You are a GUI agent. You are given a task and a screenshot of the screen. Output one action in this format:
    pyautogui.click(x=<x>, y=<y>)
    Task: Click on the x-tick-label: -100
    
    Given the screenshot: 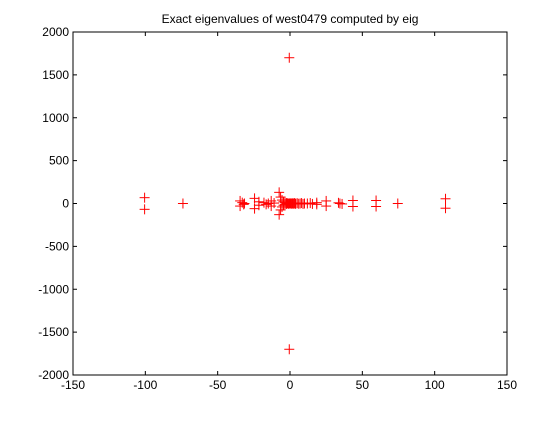 What is the action you would take?
    pyautogui.click(x=145, y=385)
    